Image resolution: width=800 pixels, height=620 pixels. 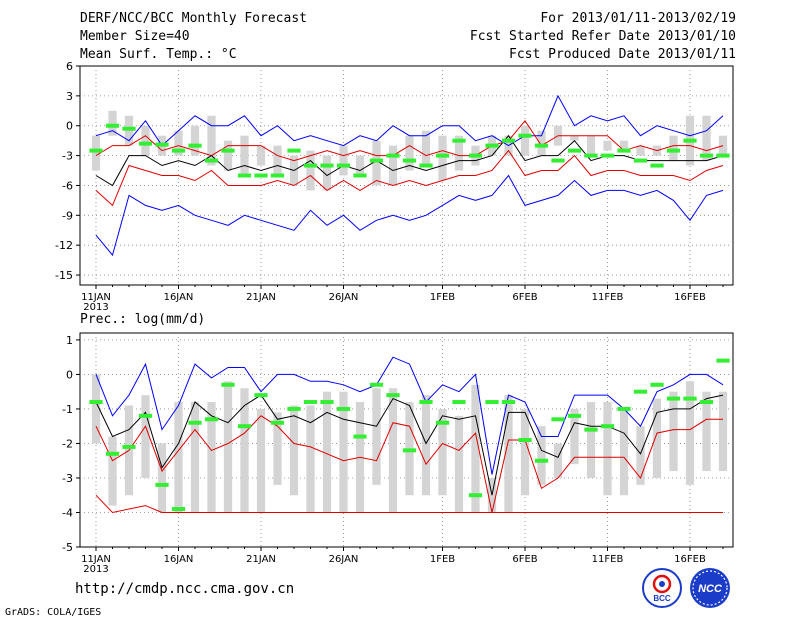 I want to click on prec-panel-title: Prec.: log(mm/d), so click(x=142, y=319).